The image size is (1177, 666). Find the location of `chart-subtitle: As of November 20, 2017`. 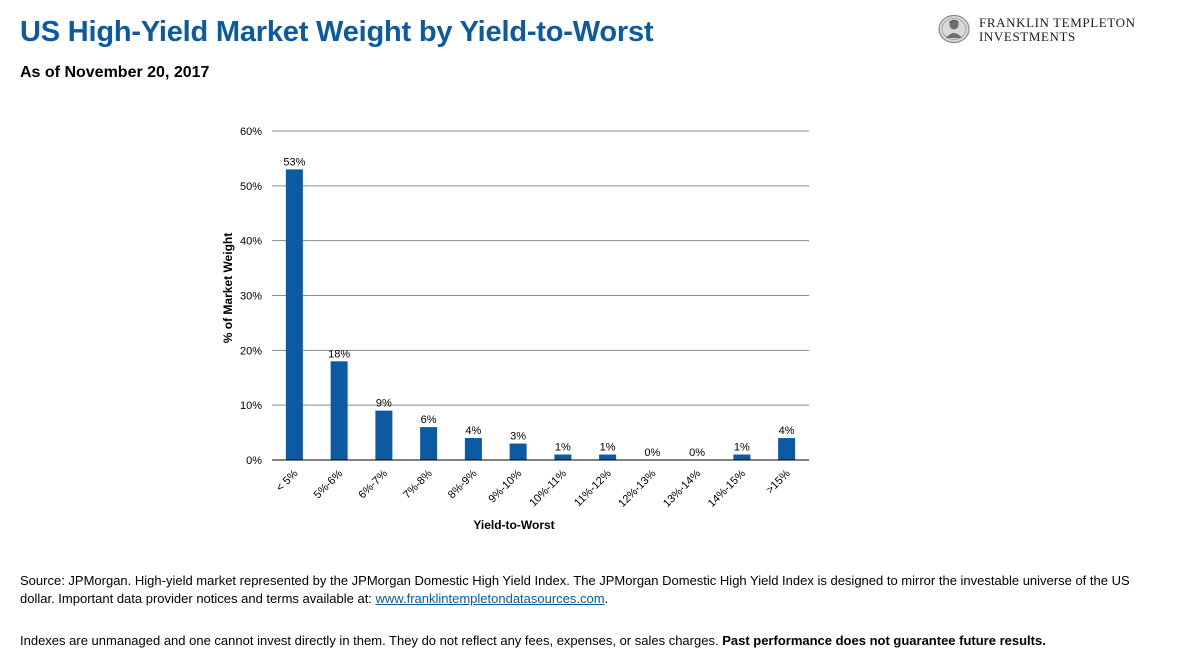

chart-subtitle: As of November 20, 2017 is located at coordinates (115, 72).